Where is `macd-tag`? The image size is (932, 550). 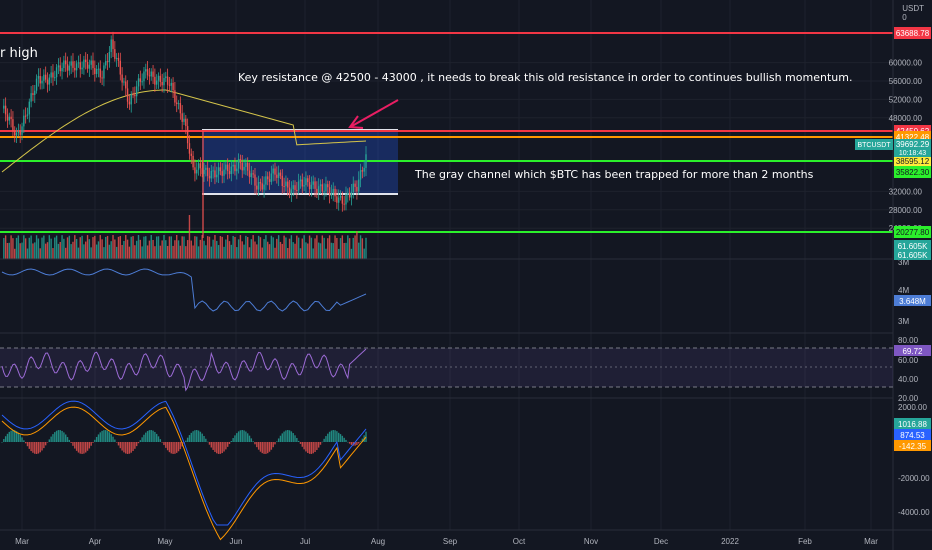
macd-tag is located at coordinates (912, 423).